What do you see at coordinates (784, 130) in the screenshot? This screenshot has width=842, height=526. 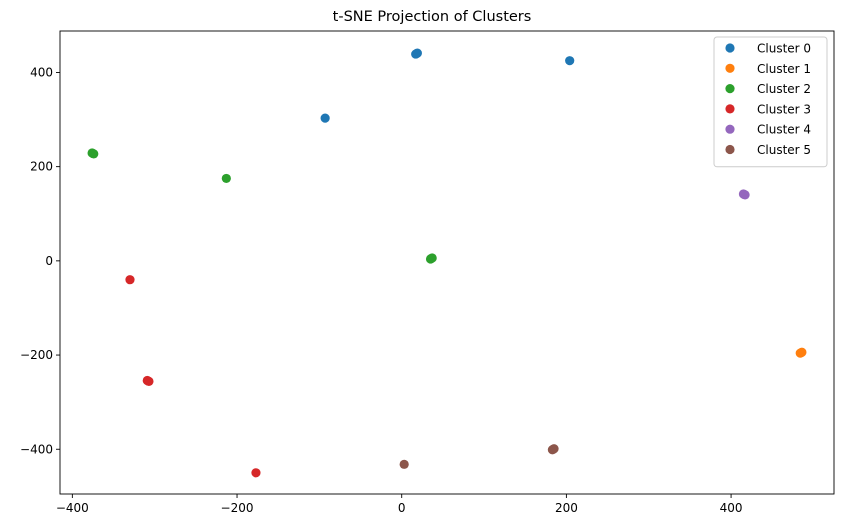 I see `legend-label-4: Cluster 4` at bounding box center [784, 130].